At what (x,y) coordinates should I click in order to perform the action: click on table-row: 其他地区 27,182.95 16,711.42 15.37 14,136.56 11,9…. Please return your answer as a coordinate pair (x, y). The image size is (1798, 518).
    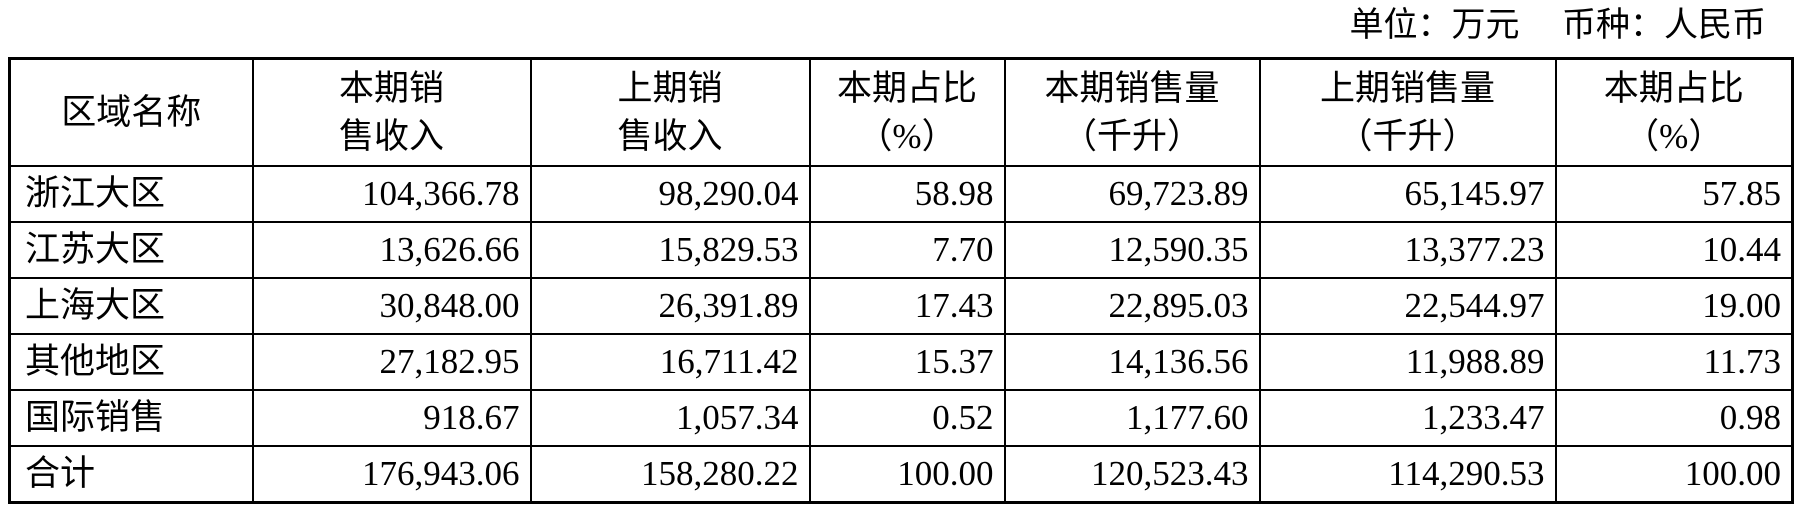
    Looking at the image, I should click on (901, 362).